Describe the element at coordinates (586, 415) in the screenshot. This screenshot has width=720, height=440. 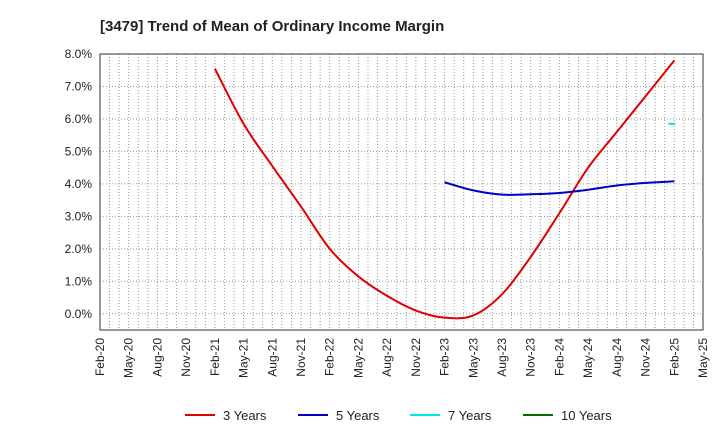
I see `legend-10-years-label: 10 Years` at that location.